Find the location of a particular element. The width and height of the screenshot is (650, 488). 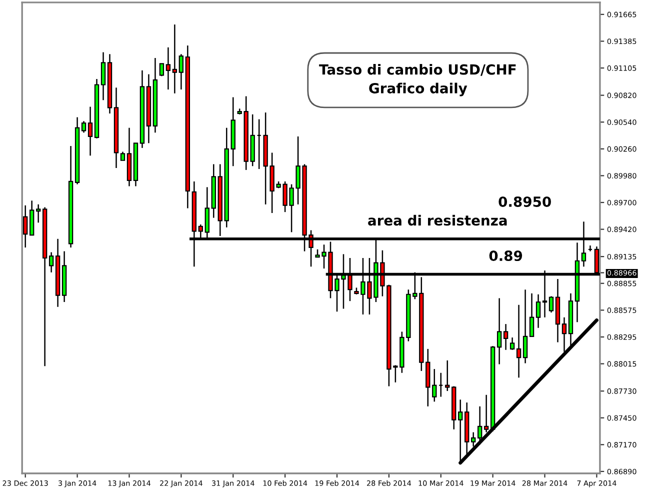

text: Tasso di cambio USD/CHF Grafico daily is located at coordinates (417, 80).